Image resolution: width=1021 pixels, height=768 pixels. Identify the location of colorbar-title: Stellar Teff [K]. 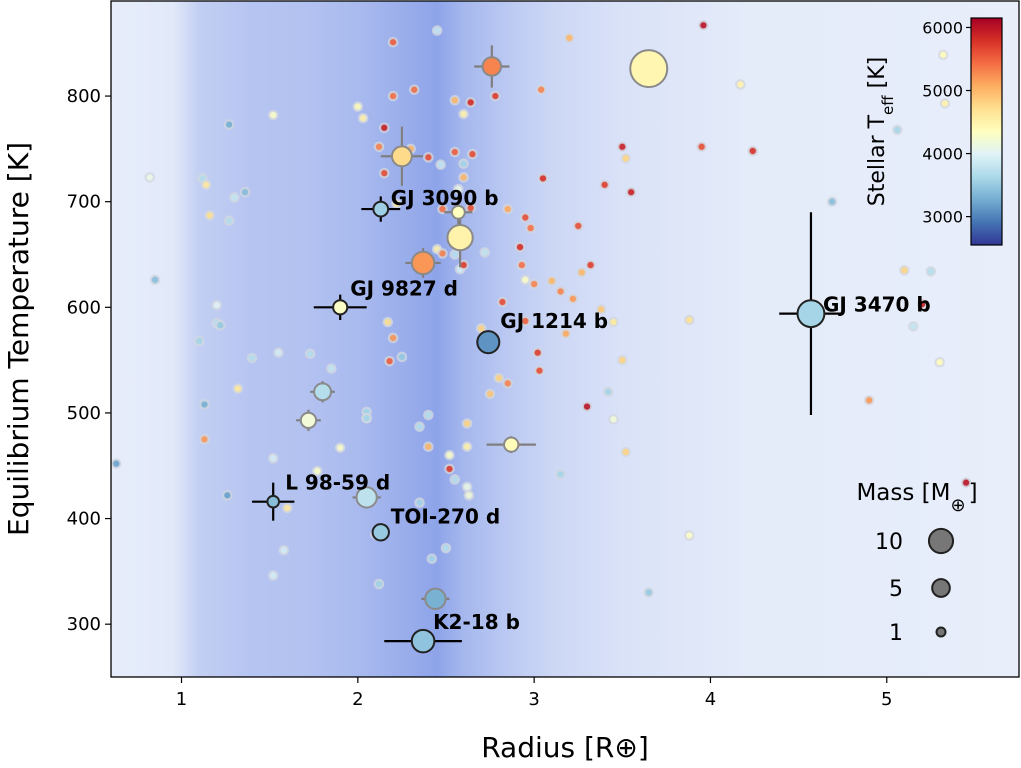
(881, 131).